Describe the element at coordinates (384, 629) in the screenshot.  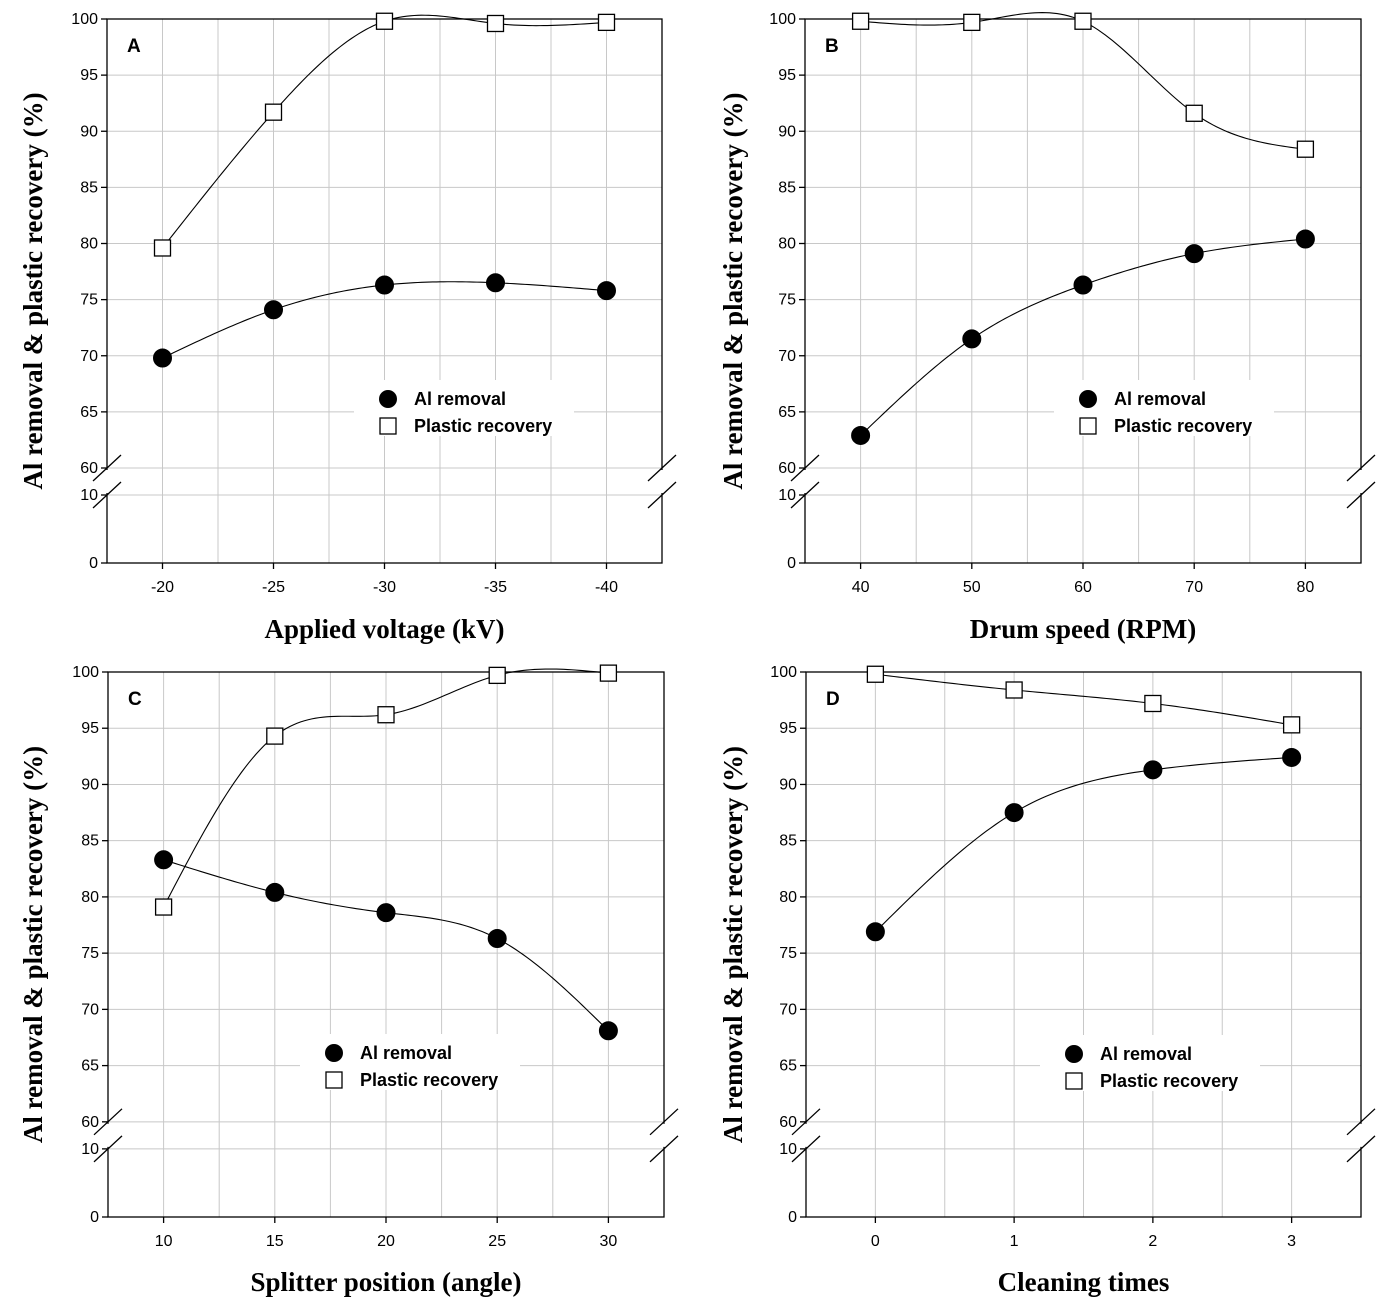
I see `x-axis-title: Applied voltage (kV)` at that location.